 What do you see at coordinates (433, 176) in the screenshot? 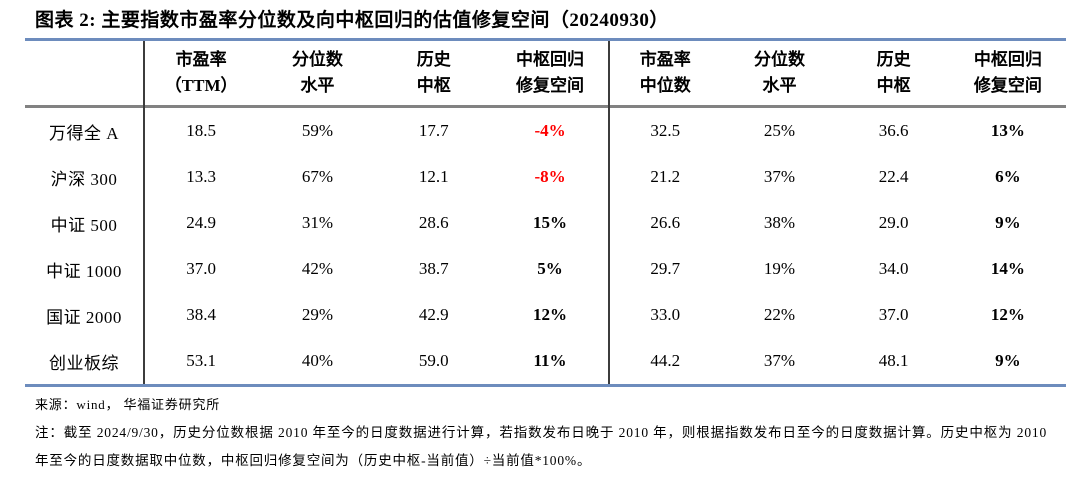
I see `hist-center-ttm-value: 12.1` at bounding box center [433, 176].